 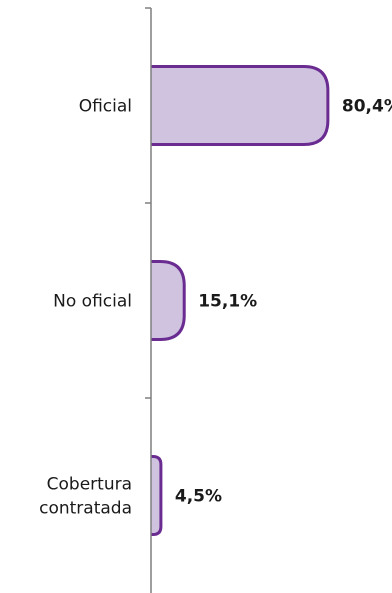 I want to click on category-label-2: No oficial, so click(x=92, y=302).